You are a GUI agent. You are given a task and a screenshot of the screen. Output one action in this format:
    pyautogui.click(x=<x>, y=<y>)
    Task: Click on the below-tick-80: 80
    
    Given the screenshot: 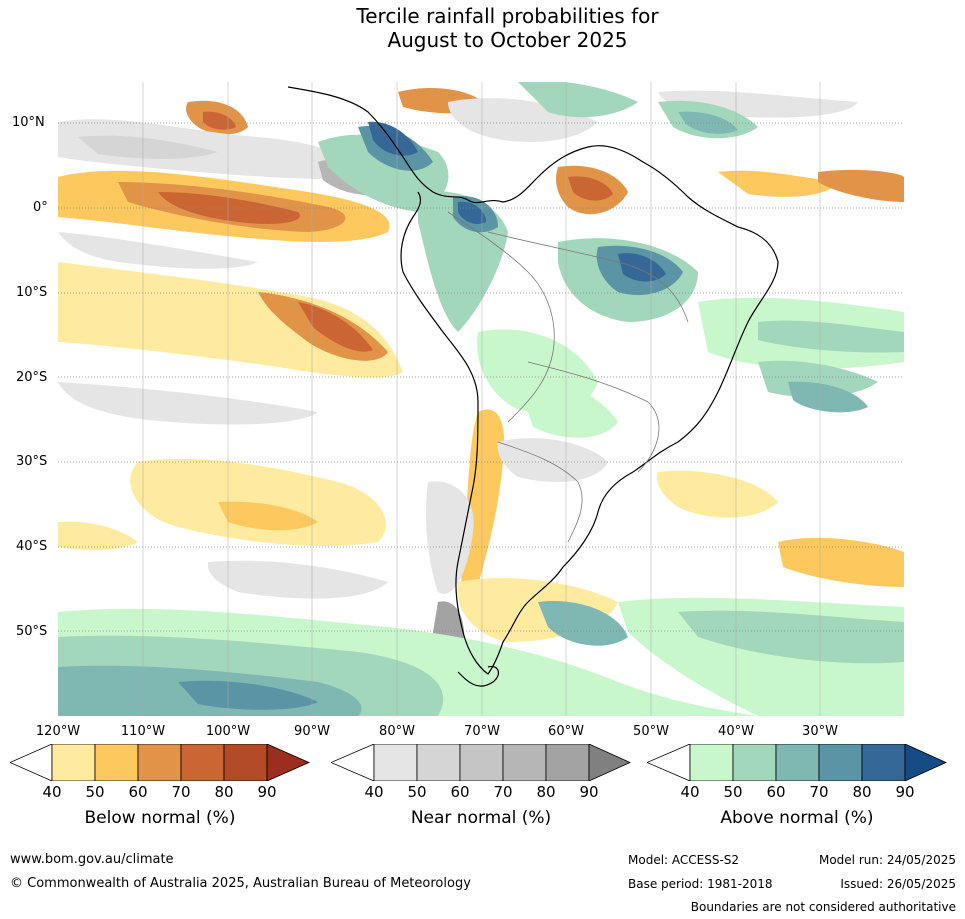 What is the action you would take?
    pyautogui.click(x=224, y=792)
    